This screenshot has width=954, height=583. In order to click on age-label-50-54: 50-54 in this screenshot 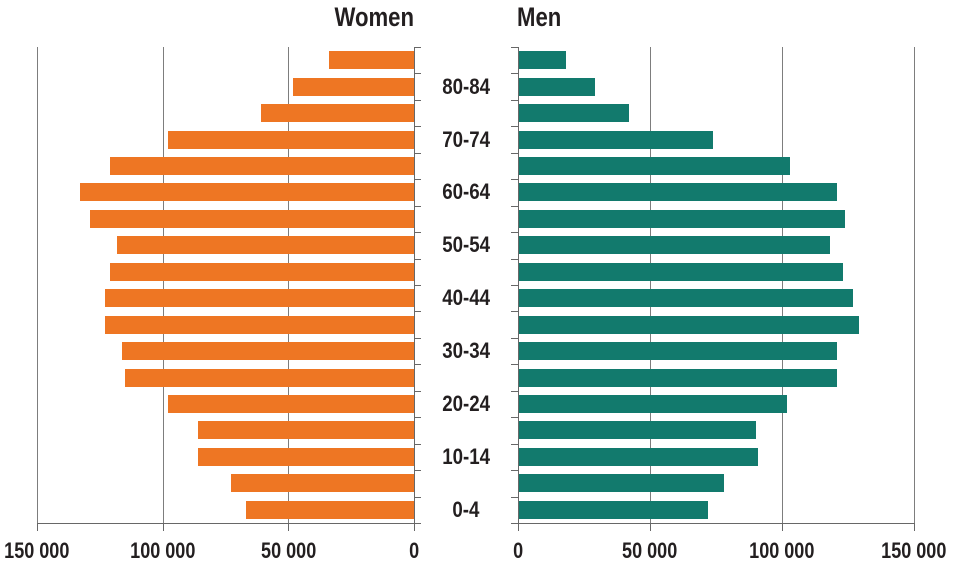, I will do `click(466, 245)`.